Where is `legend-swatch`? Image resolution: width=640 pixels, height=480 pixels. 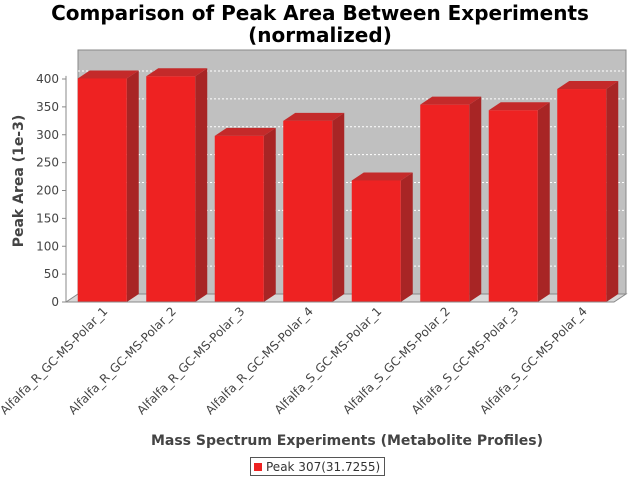 legend-swatch is located at coordinates (258, 466).